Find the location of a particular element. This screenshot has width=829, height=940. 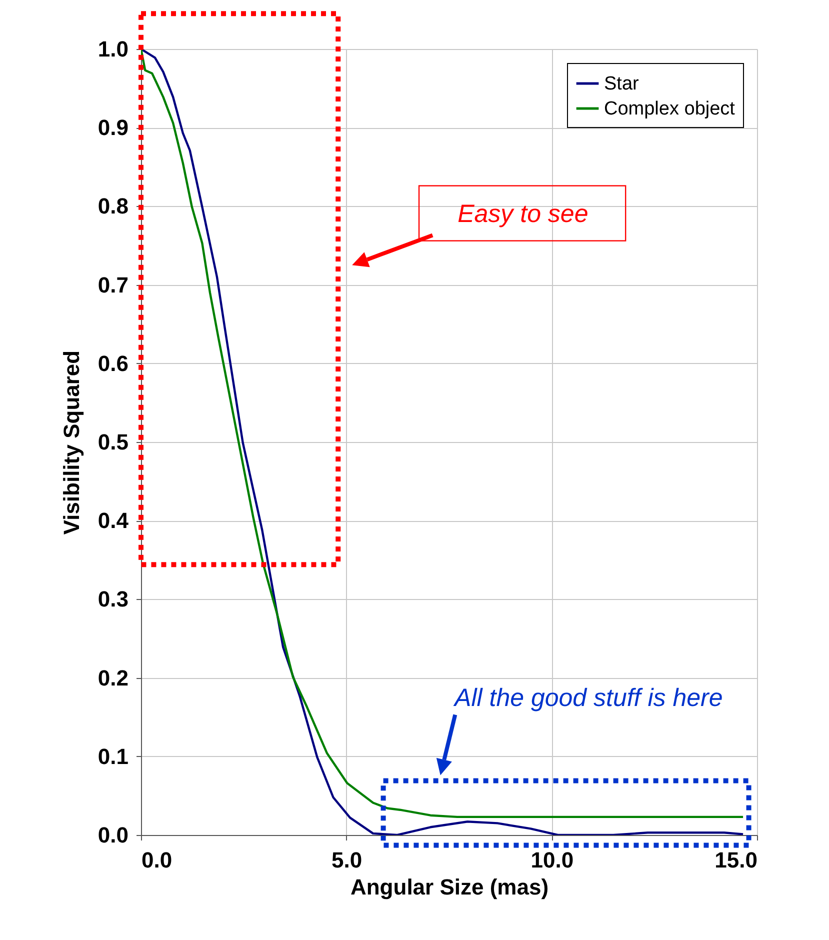

y-tick-label: 0.6 is located at coordinates (113, 363).